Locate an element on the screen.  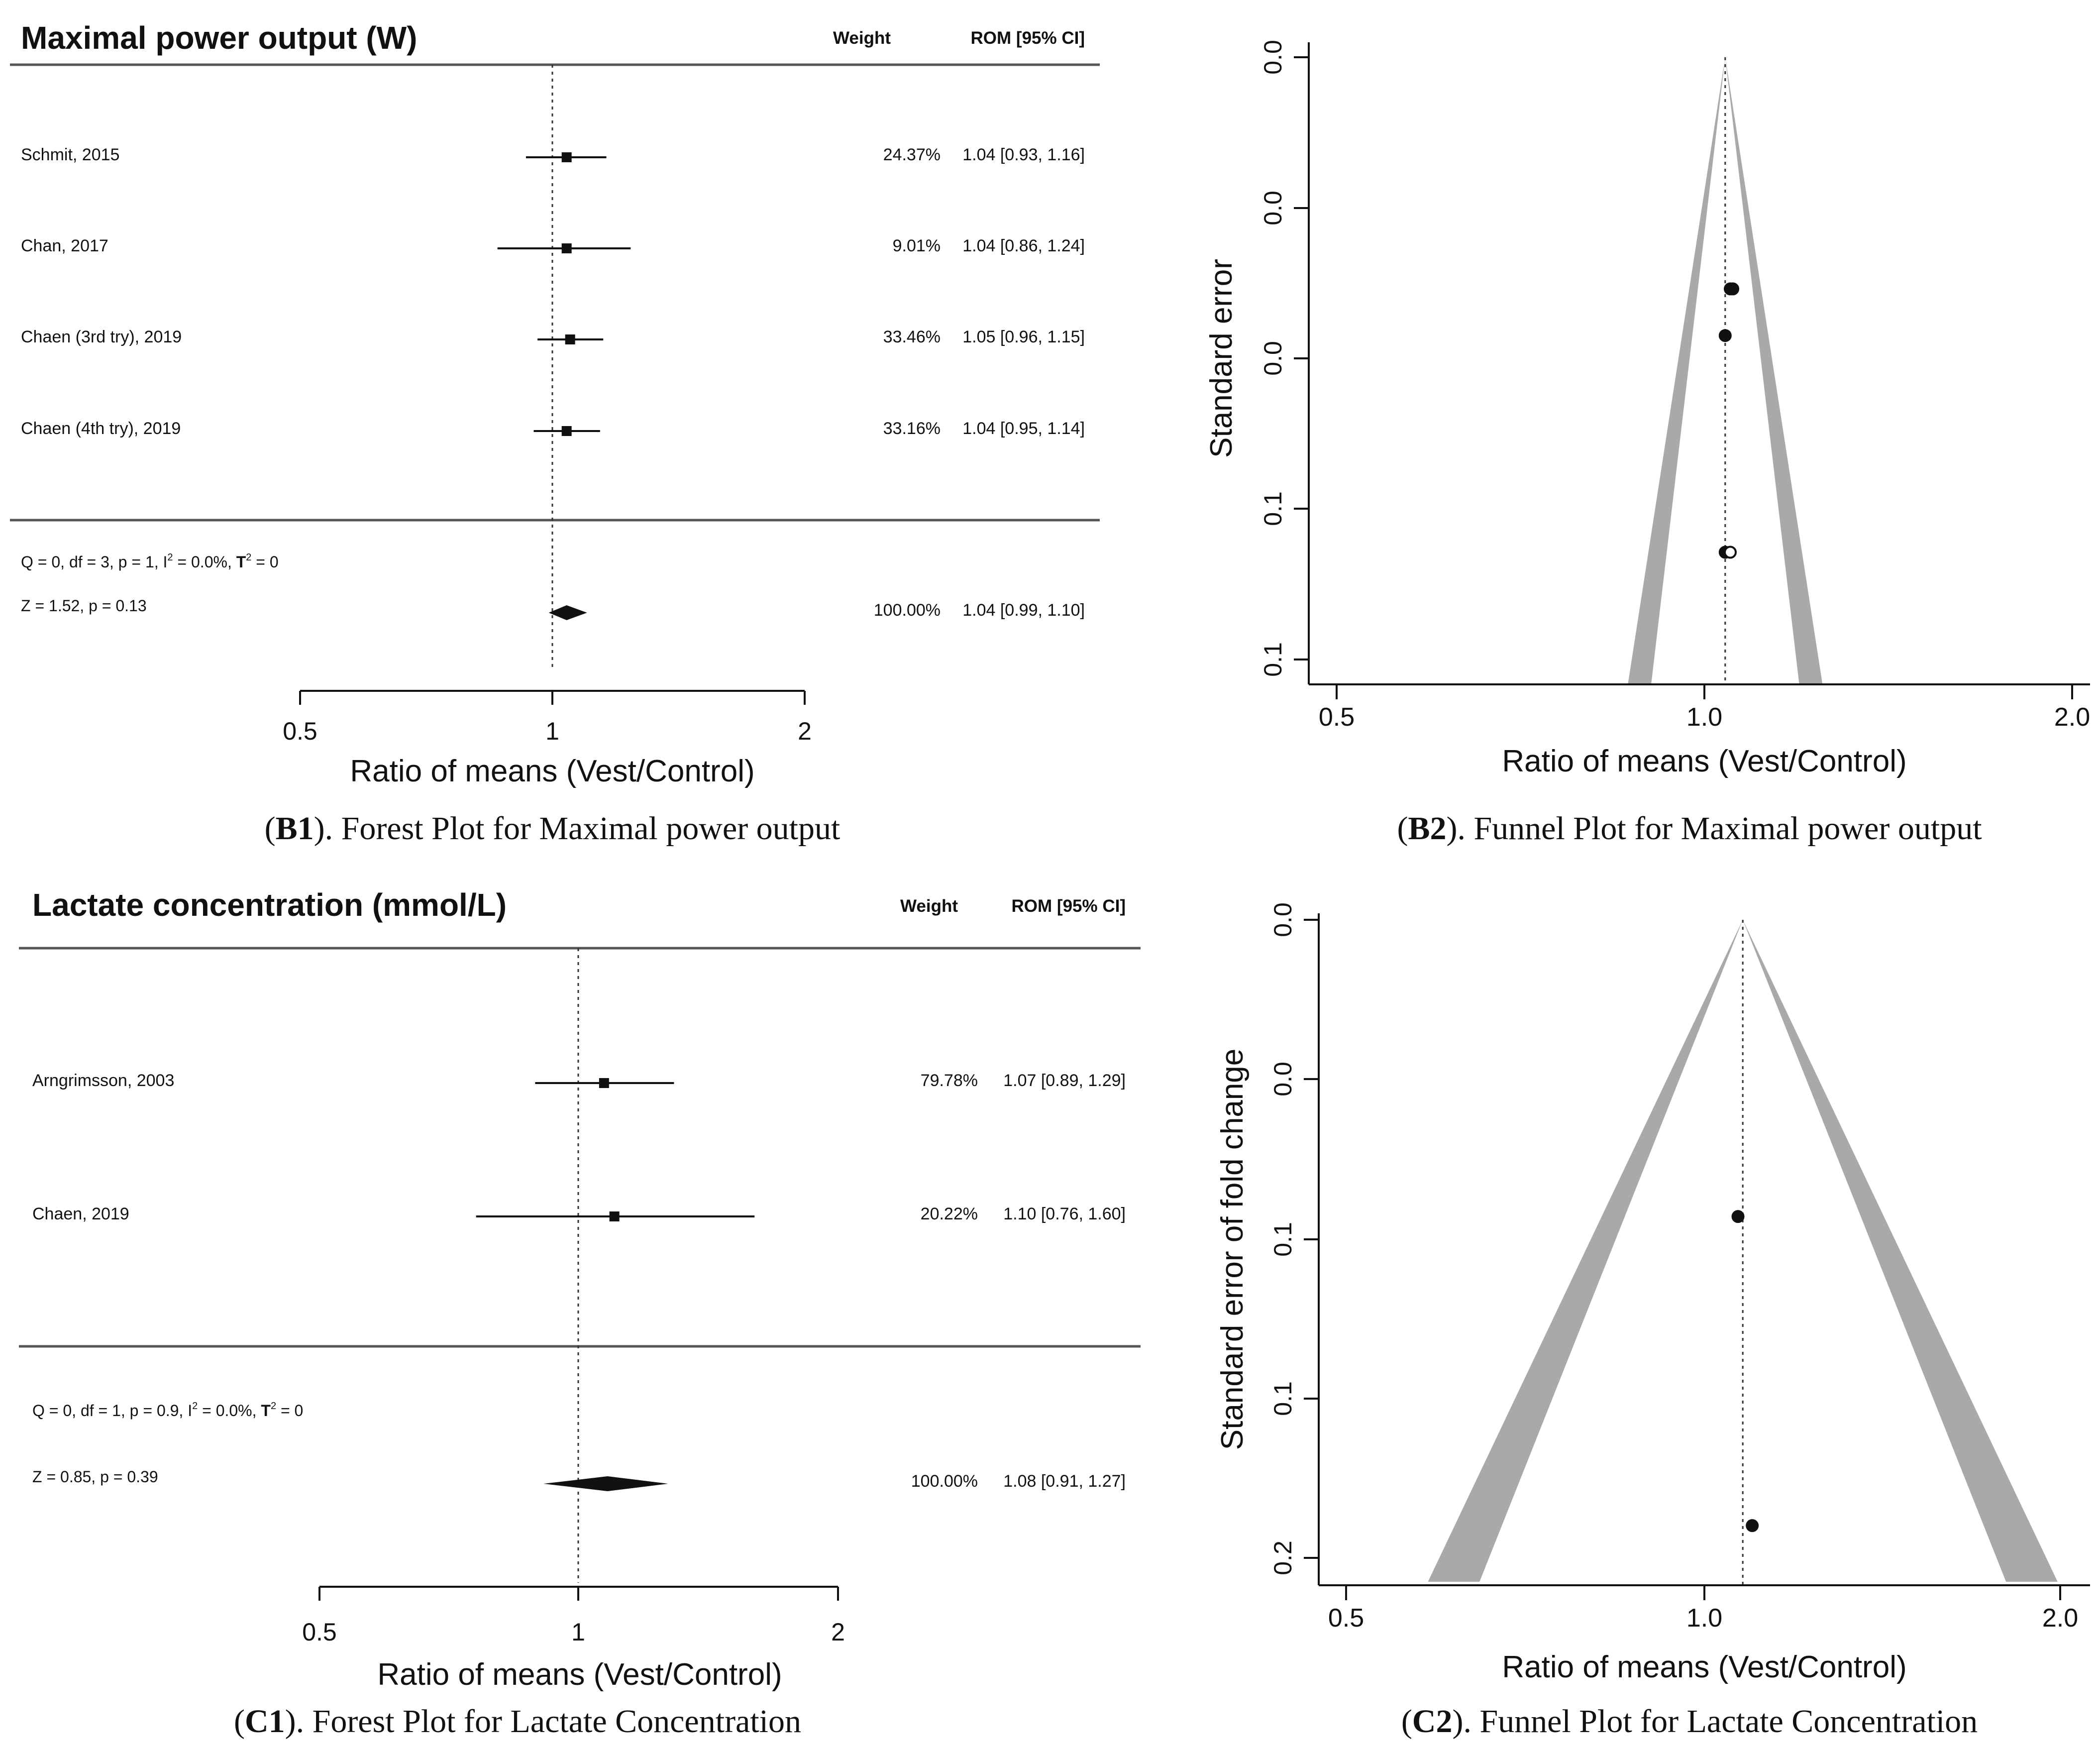
overall-z-test: Z = 0.85, p = 0.39 is located at coordinates (95, 1477).